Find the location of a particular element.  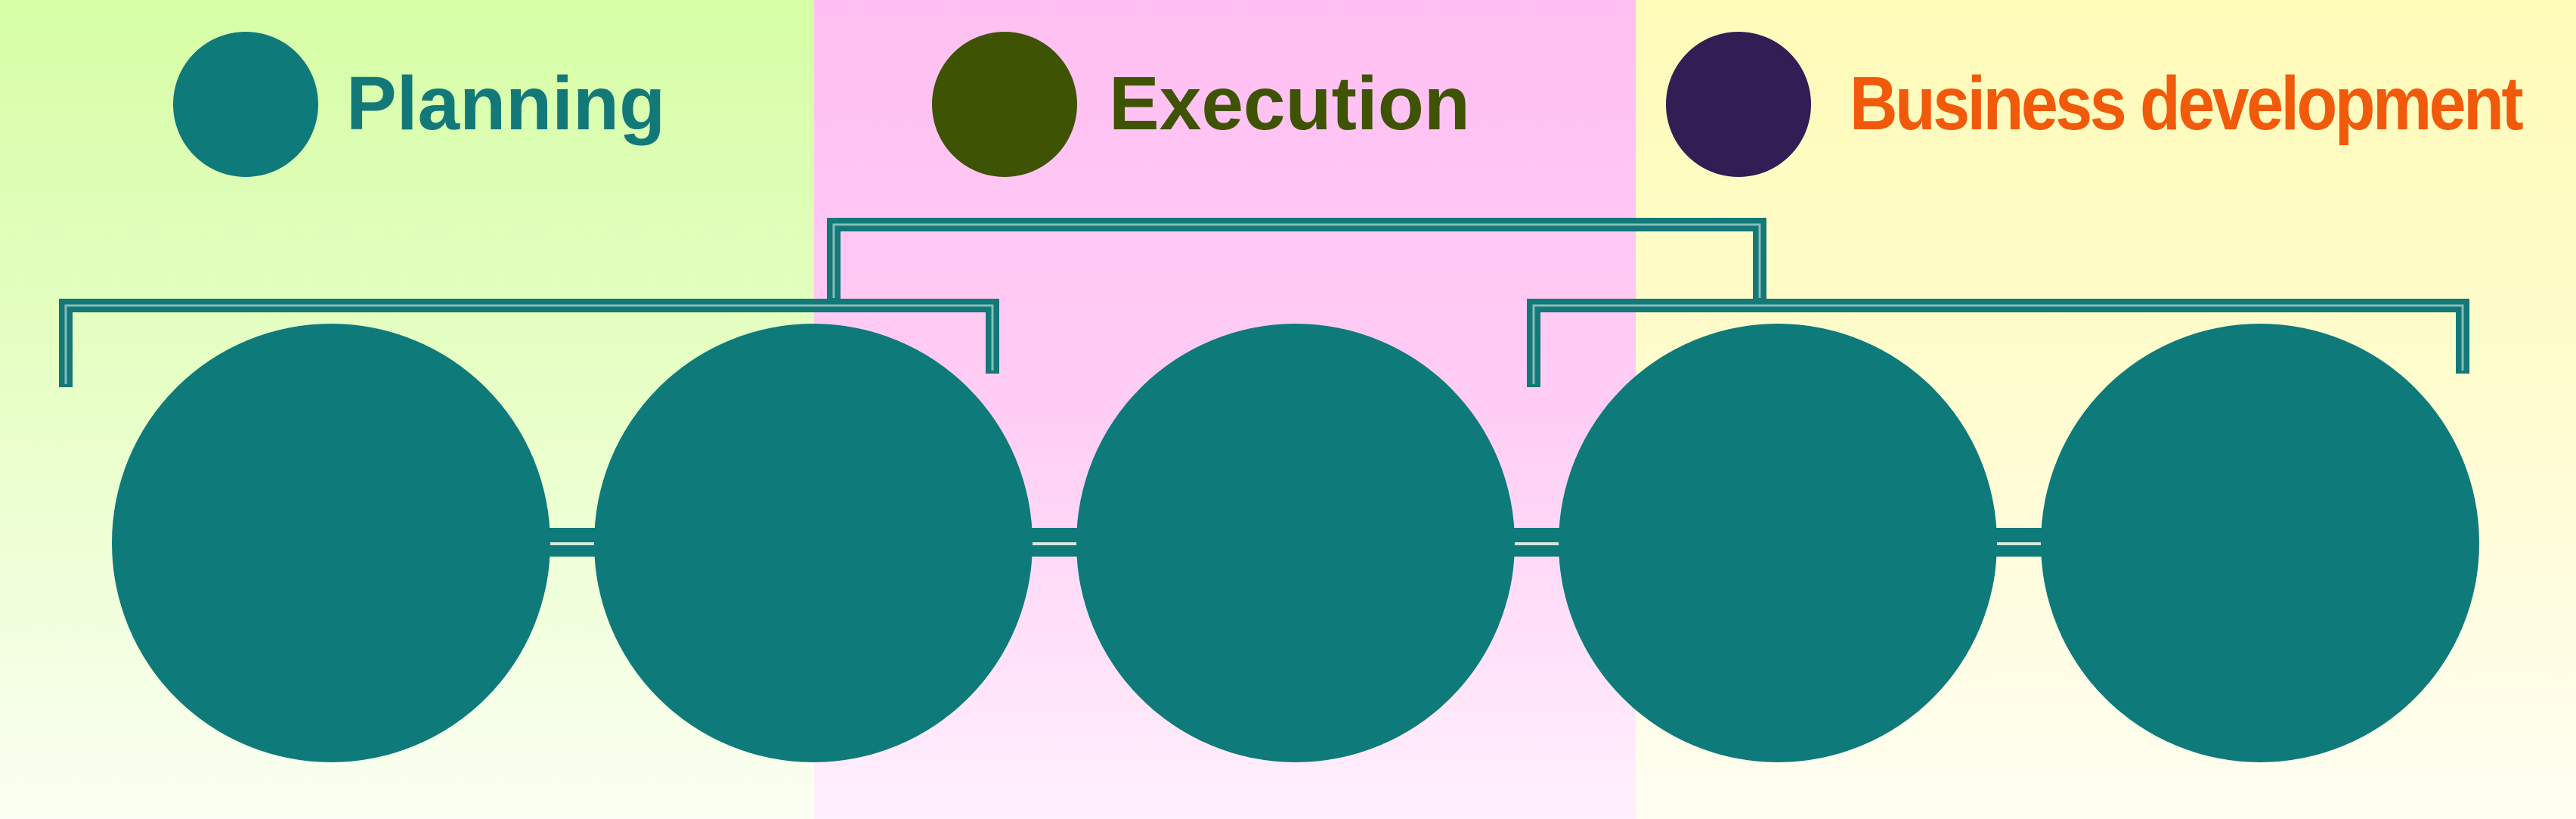

bracket-top-highlight is located at coordinates (1296, 260).